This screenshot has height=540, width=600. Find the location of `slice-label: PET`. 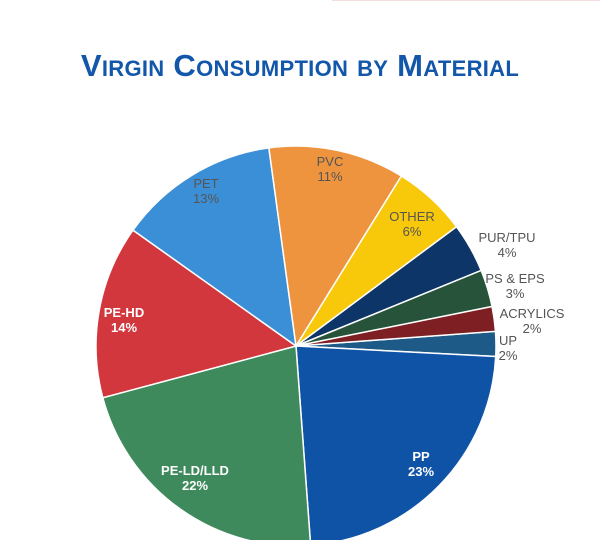

slice-label: PET is located at coordinates (205, 183).